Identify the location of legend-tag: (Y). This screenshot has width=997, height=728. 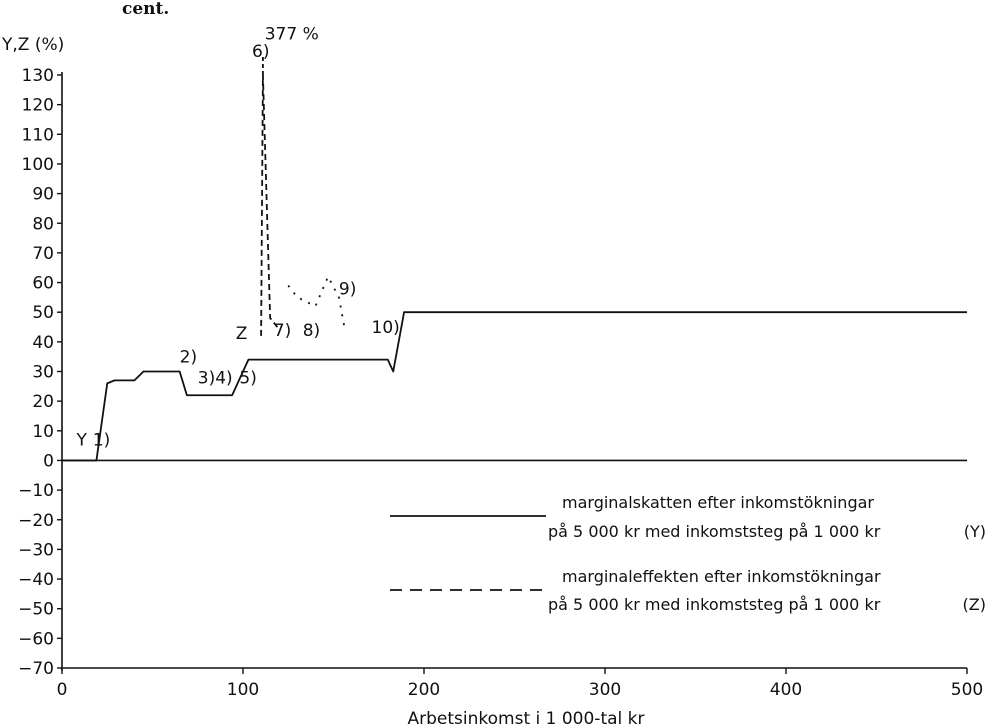
(975, 531).